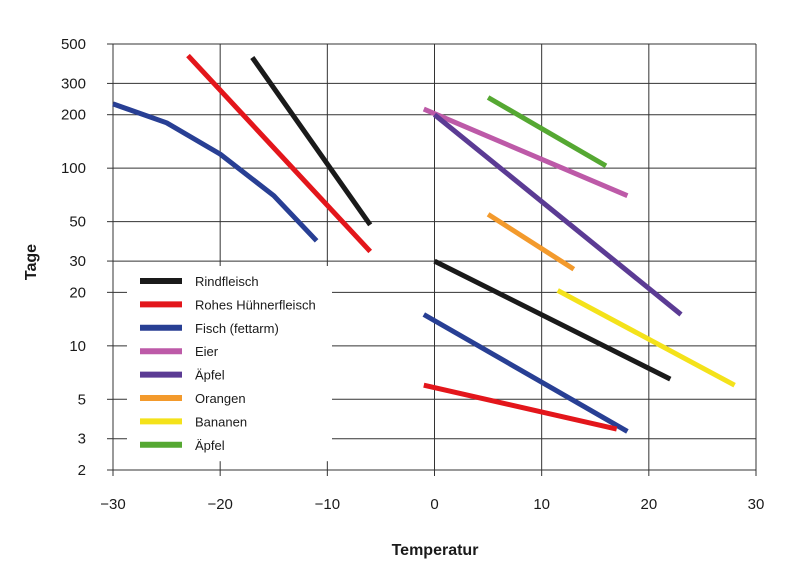 The height and width of the screenshot is (579, 800). Describe the element at coordinates (648, 504) in the screenshot. I see `x-tick-label: 20` at that location.